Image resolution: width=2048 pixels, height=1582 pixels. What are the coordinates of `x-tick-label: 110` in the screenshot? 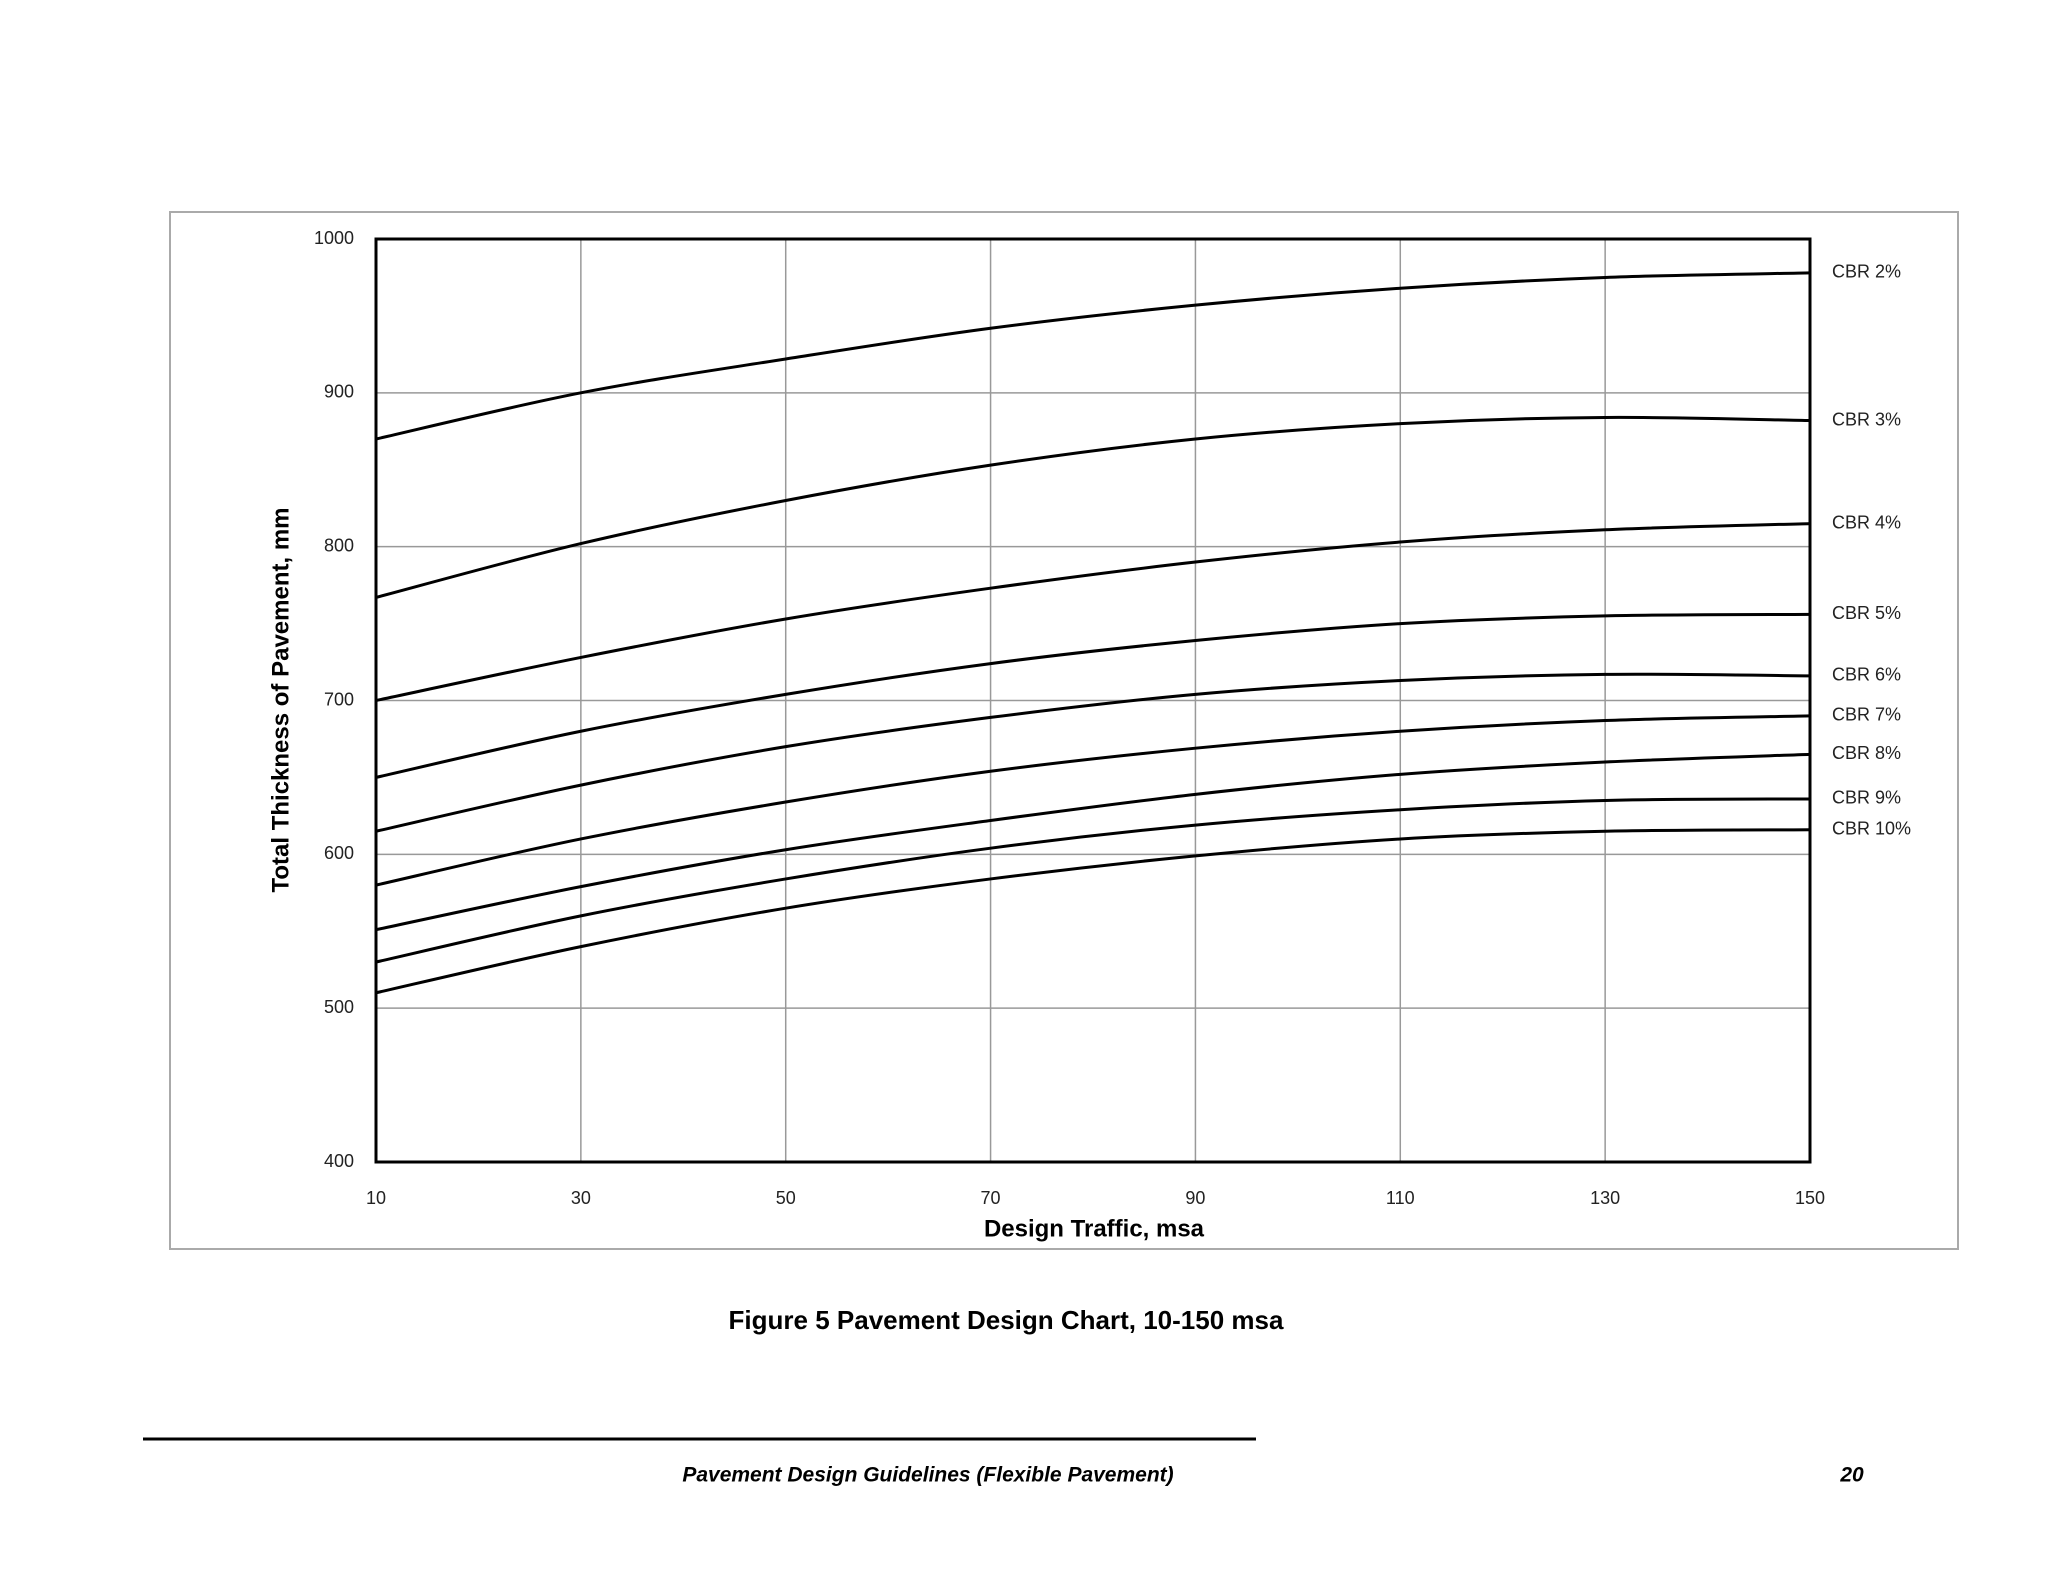 It's located at (1400, 1198).